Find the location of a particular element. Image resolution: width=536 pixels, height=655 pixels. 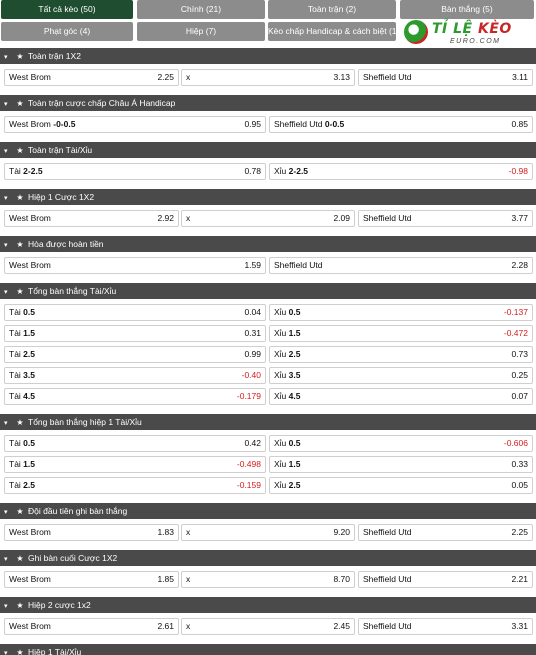

section-header: ▾ ★ Toàn trận 1X2 is located at coordinates (268, 56).